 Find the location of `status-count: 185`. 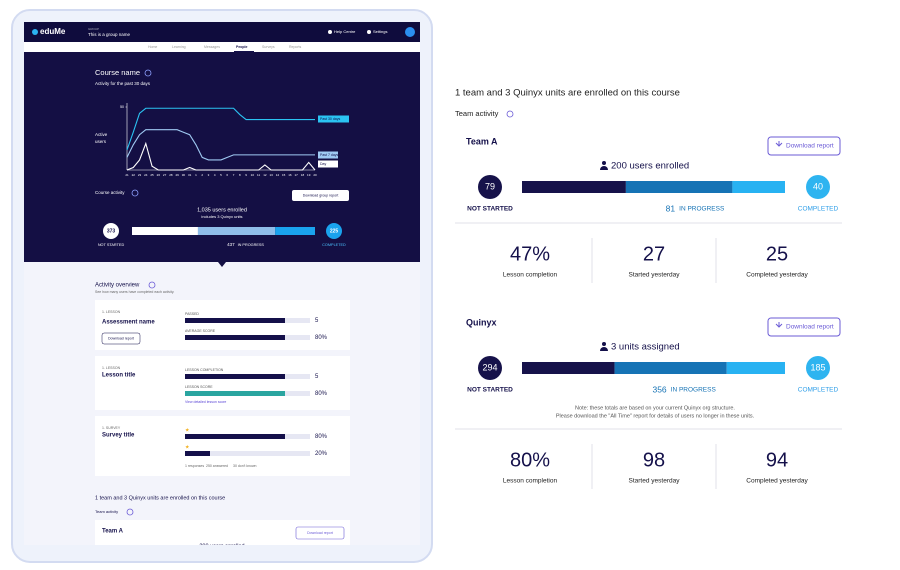

status-count: 185 is located at coordinates (817, 367).